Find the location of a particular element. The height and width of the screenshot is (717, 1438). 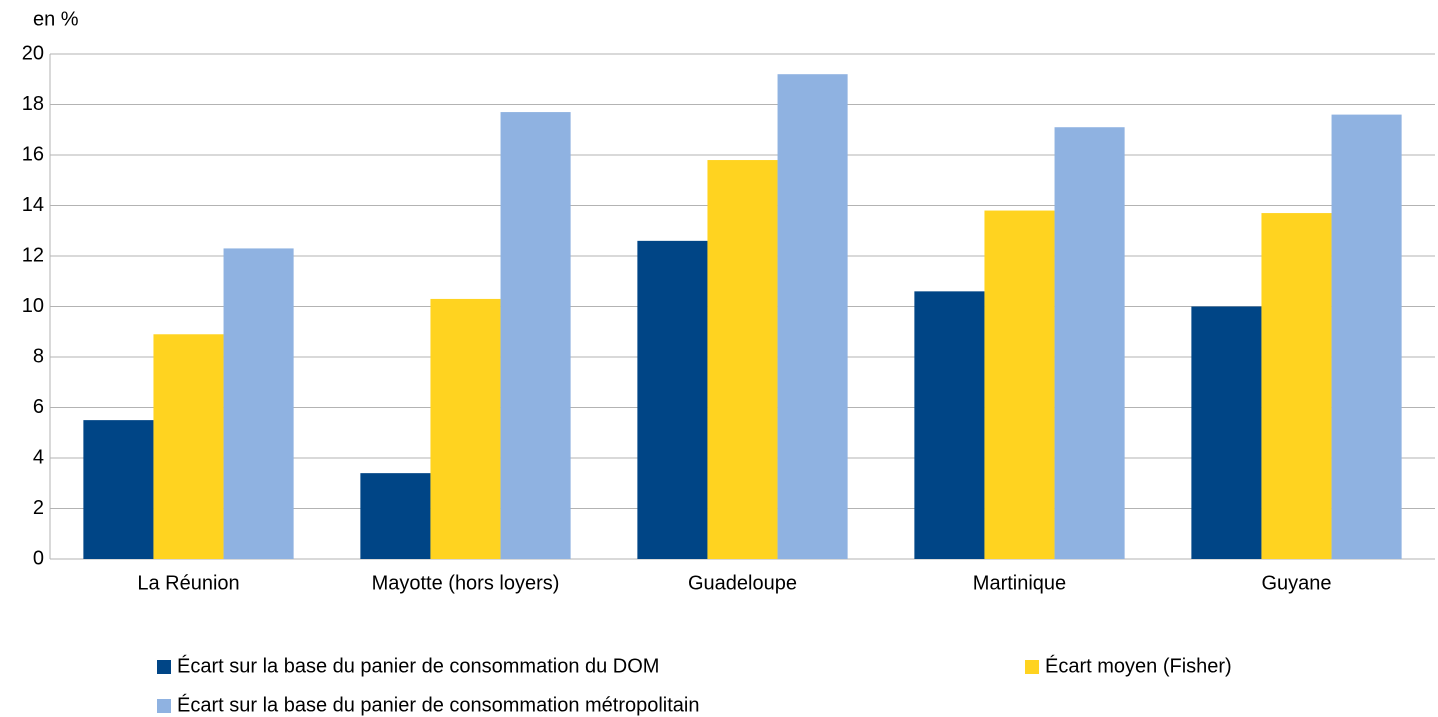

y-tick-label: 0 is located at coordinates (38, 558).